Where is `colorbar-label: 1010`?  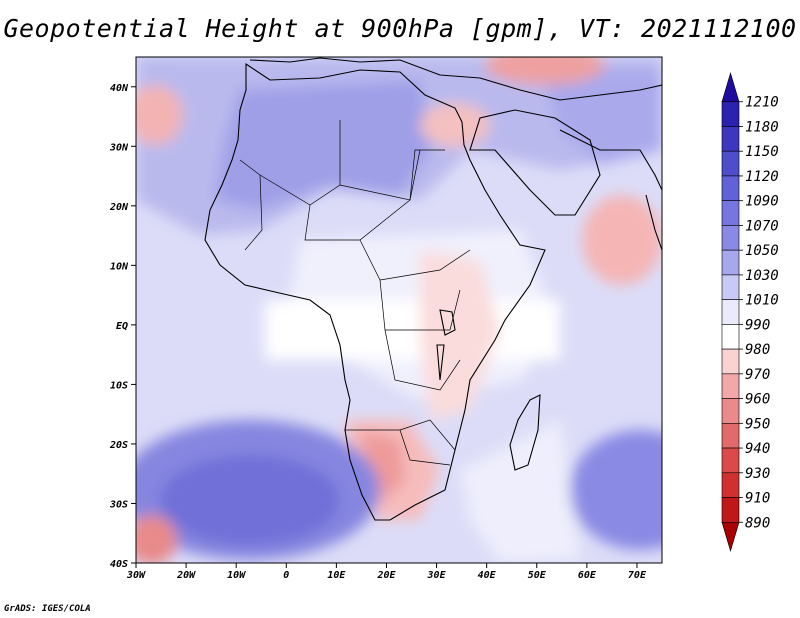
colorbar-label: 1010 is located at coordinates (762, 301).